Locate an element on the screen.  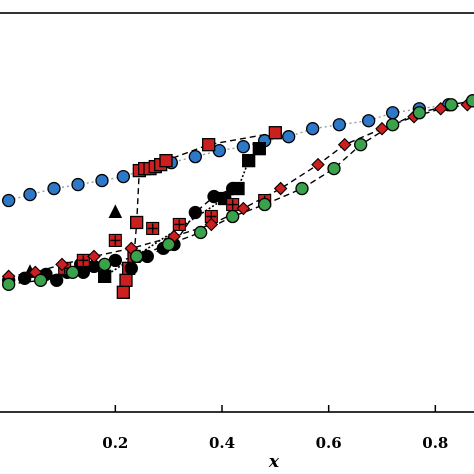
series-5-point-4-plus is located at coordinates (179, 224).